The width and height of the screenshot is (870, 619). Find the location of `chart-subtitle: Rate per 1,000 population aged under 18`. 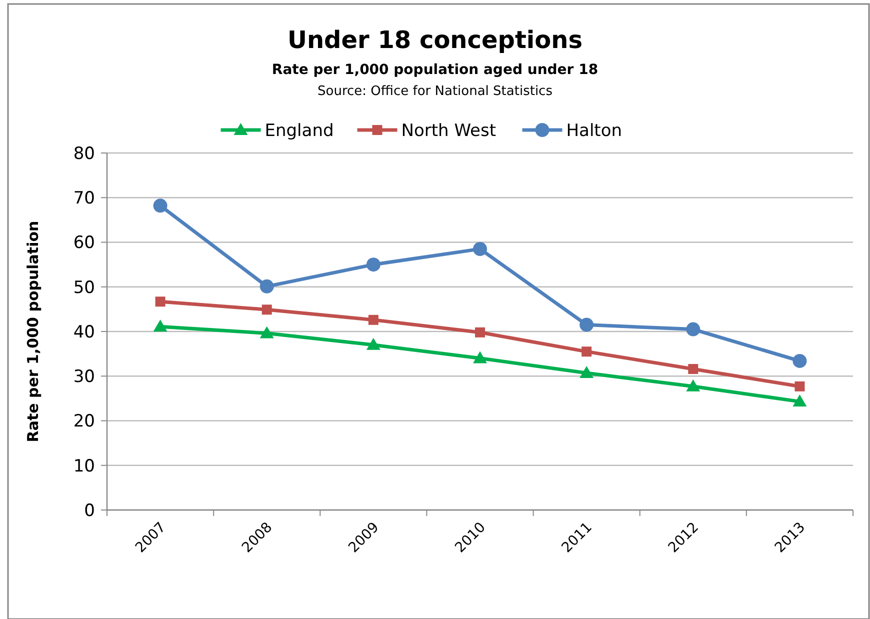

chart-subtitle: Rate per 1,000 population aged under 18 is located at coordinates (435, 70).